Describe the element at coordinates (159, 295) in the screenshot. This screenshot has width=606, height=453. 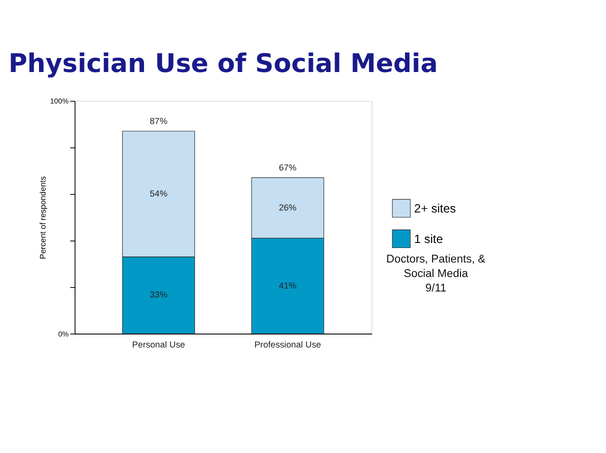
I see `data-label: 33%` at that location.